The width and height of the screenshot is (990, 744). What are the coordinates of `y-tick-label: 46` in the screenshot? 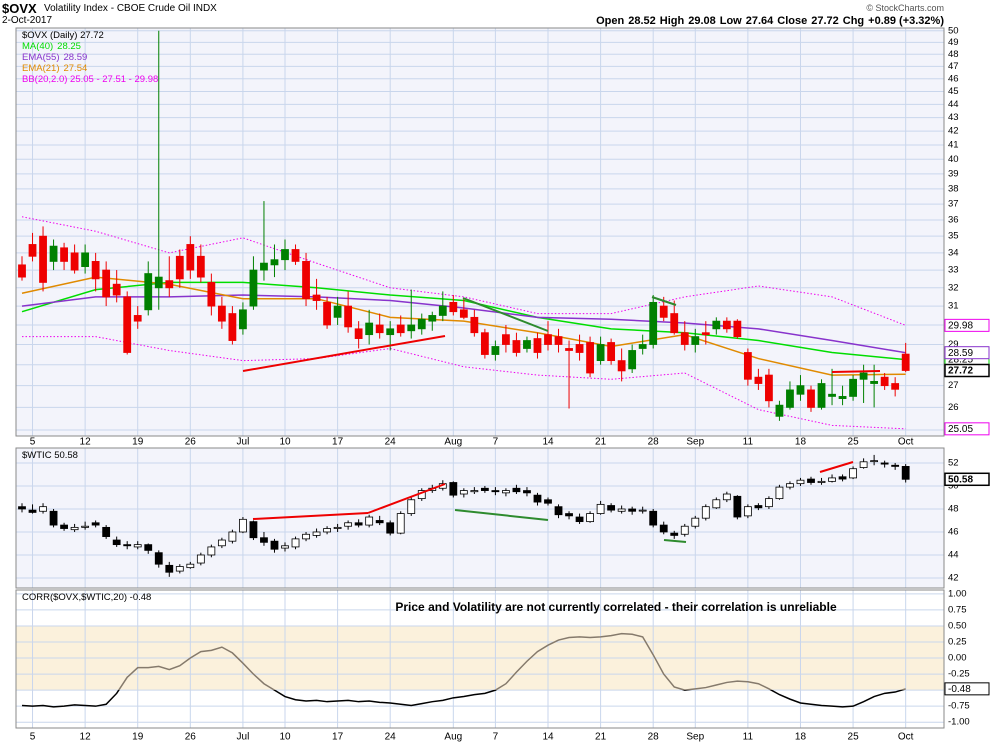 It's located at (953, 531).